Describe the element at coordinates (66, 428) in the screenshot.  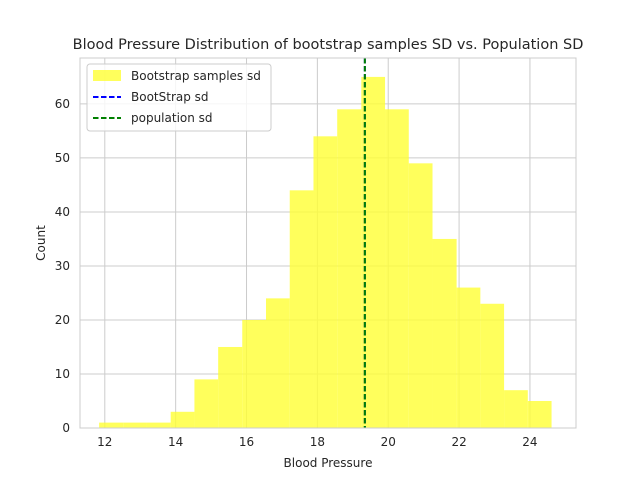
I see `y-tick-label: 0` at that location.